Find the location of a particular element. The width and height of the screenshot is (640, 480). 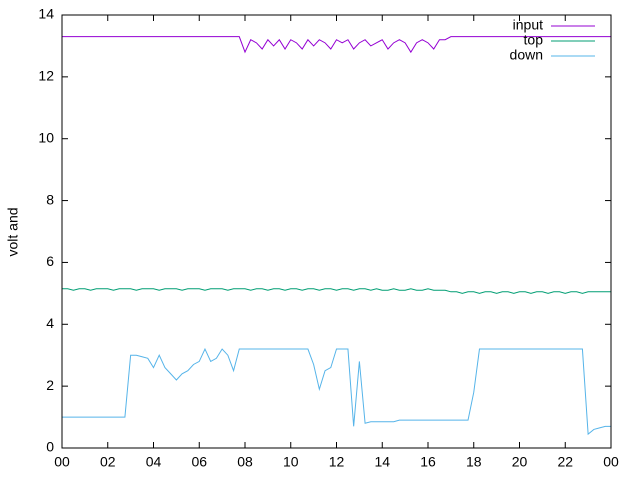

x-tick-label: 16 is located at coordinates (428, 462).